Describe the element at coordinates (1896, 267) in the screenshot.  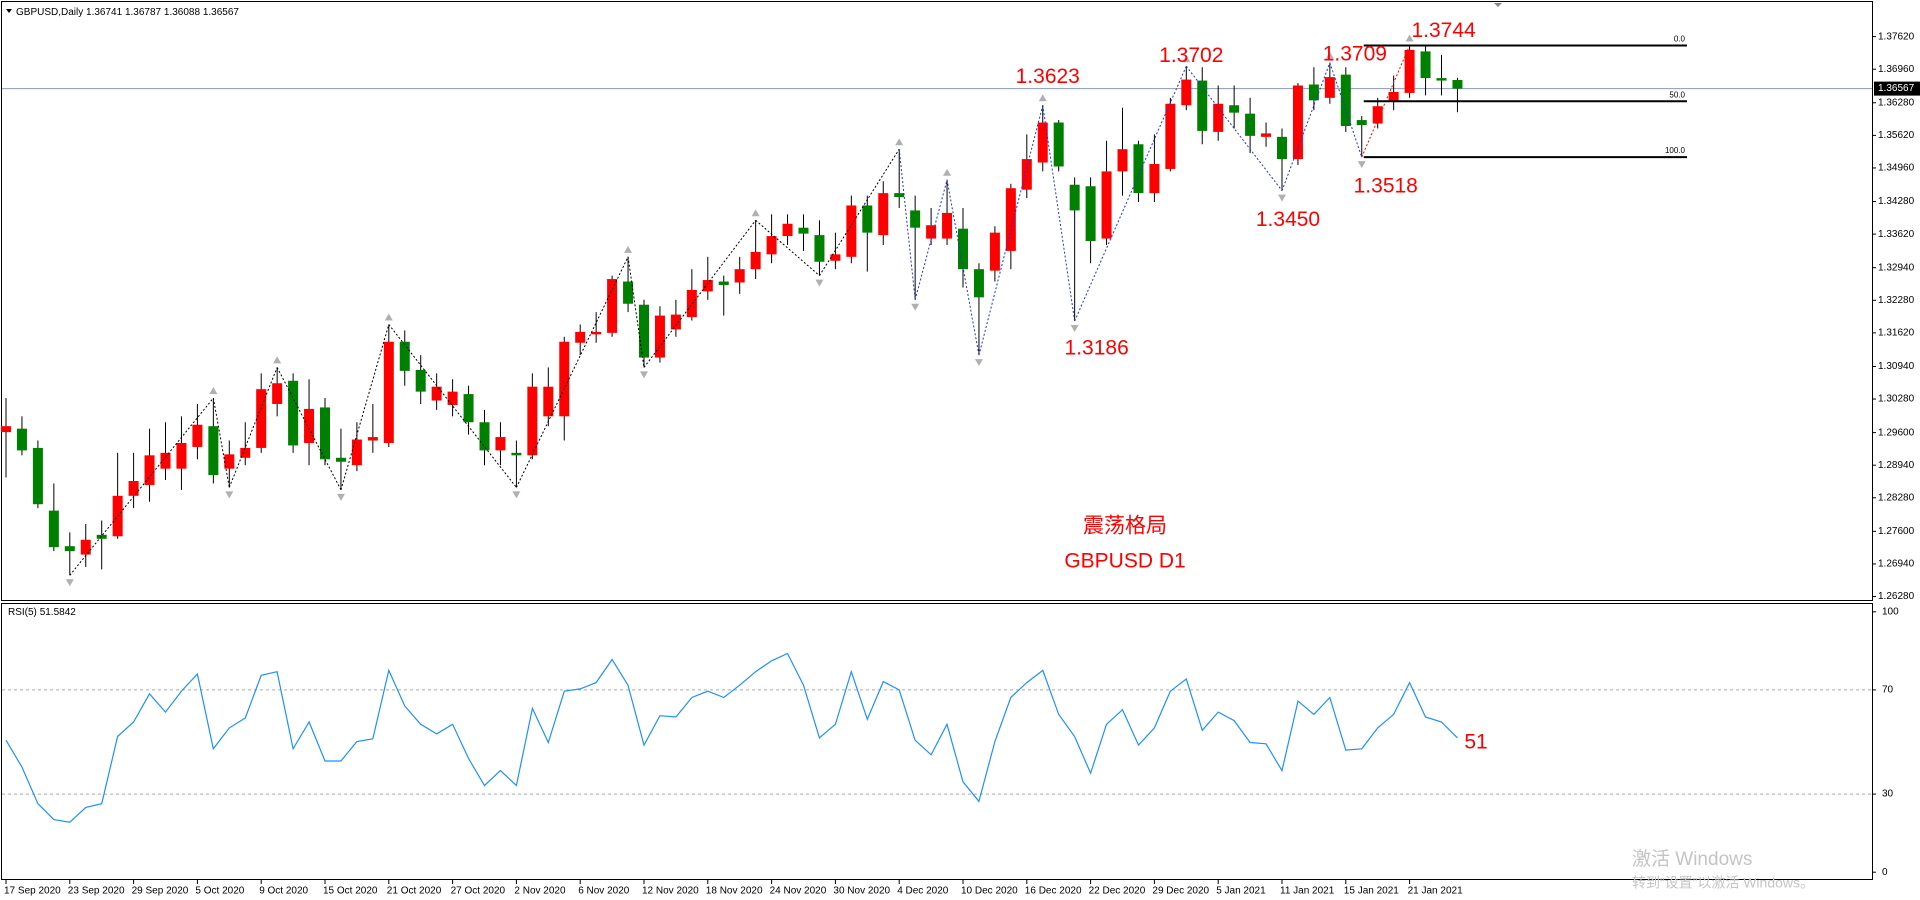
I see `y-tick-label: 1.32940` at that location.